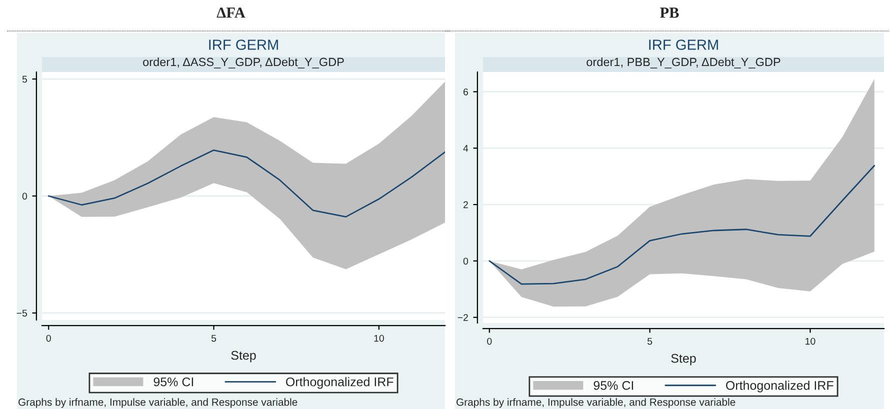  Describe the element at coordinates (25, 79) in the screenshot. I see `y-tick-label: 5` at that location.